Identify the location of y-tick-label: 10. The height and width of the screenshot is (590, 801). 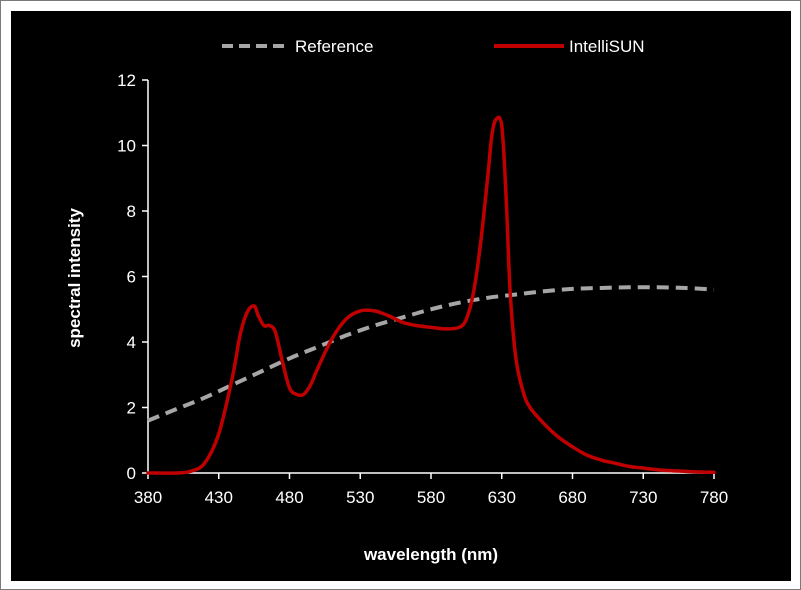
(126, 146).